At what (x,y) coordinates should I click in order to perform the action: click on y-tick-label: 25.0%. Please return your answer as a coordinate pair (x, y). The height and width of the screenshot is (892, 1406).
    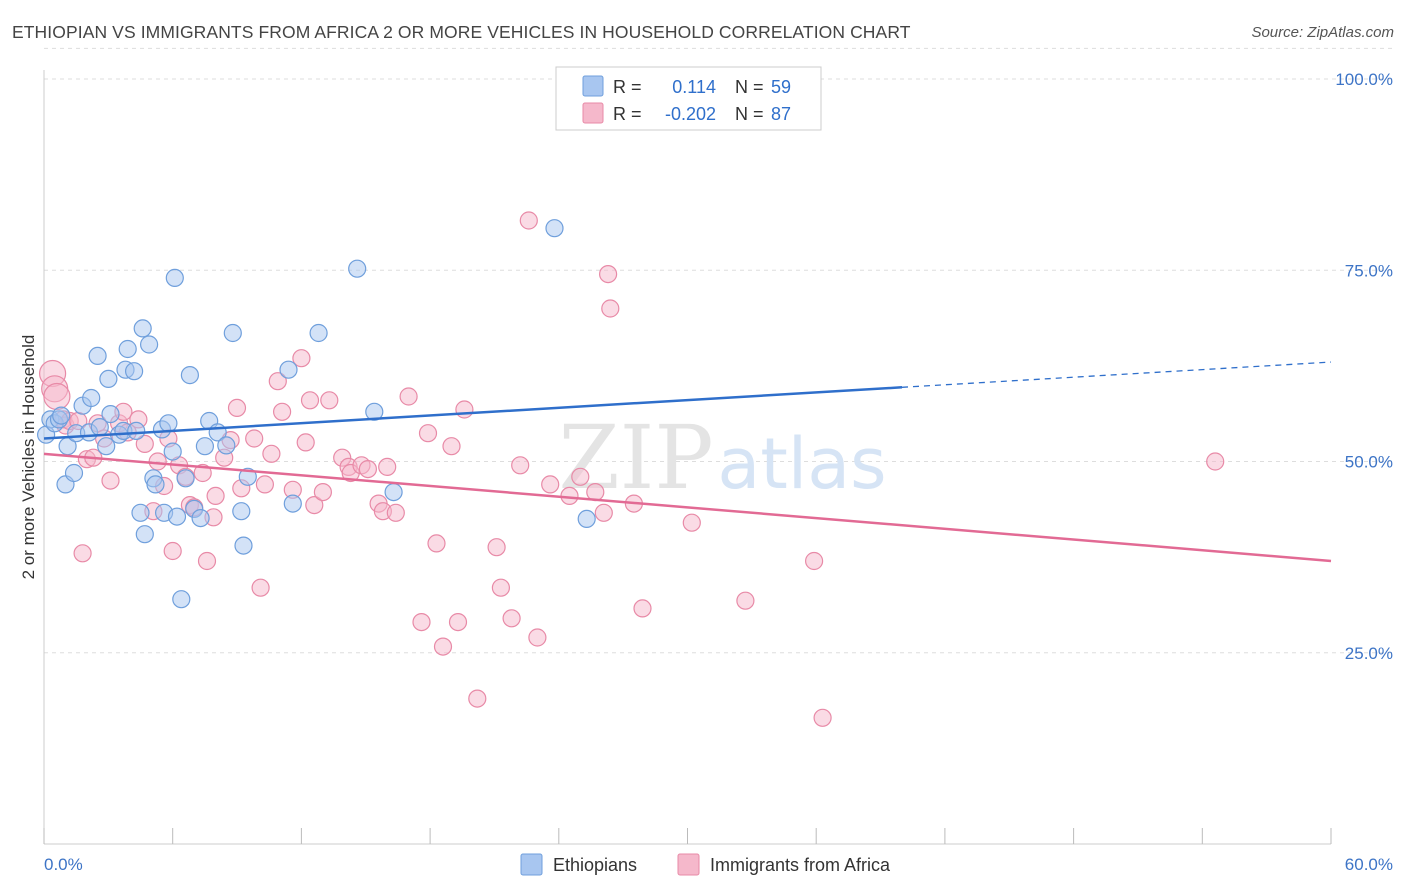
    Looking at the image, I should click on (1369, 653).